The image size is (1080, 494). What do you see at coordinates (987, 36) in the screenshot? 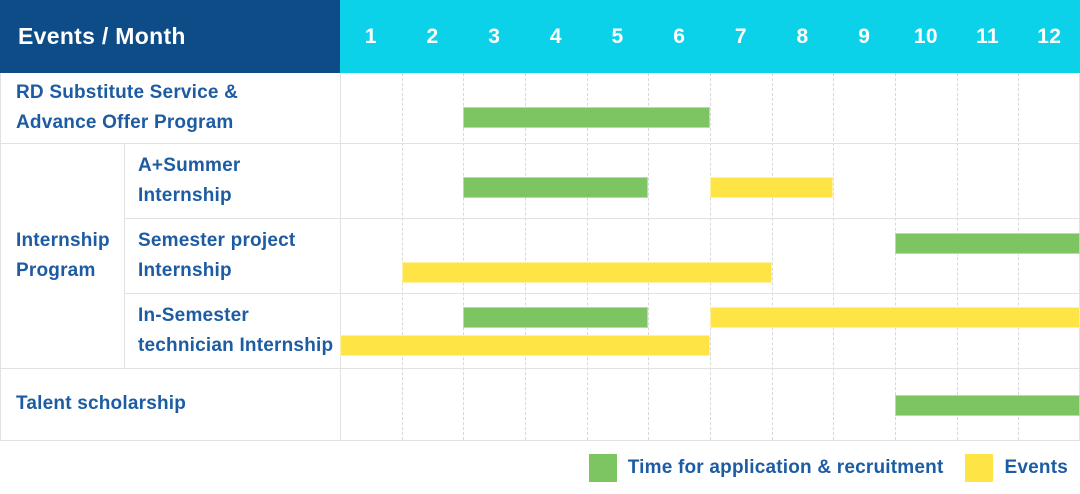
I see `month-header-cell: 11` at bounding box center [987, 36].